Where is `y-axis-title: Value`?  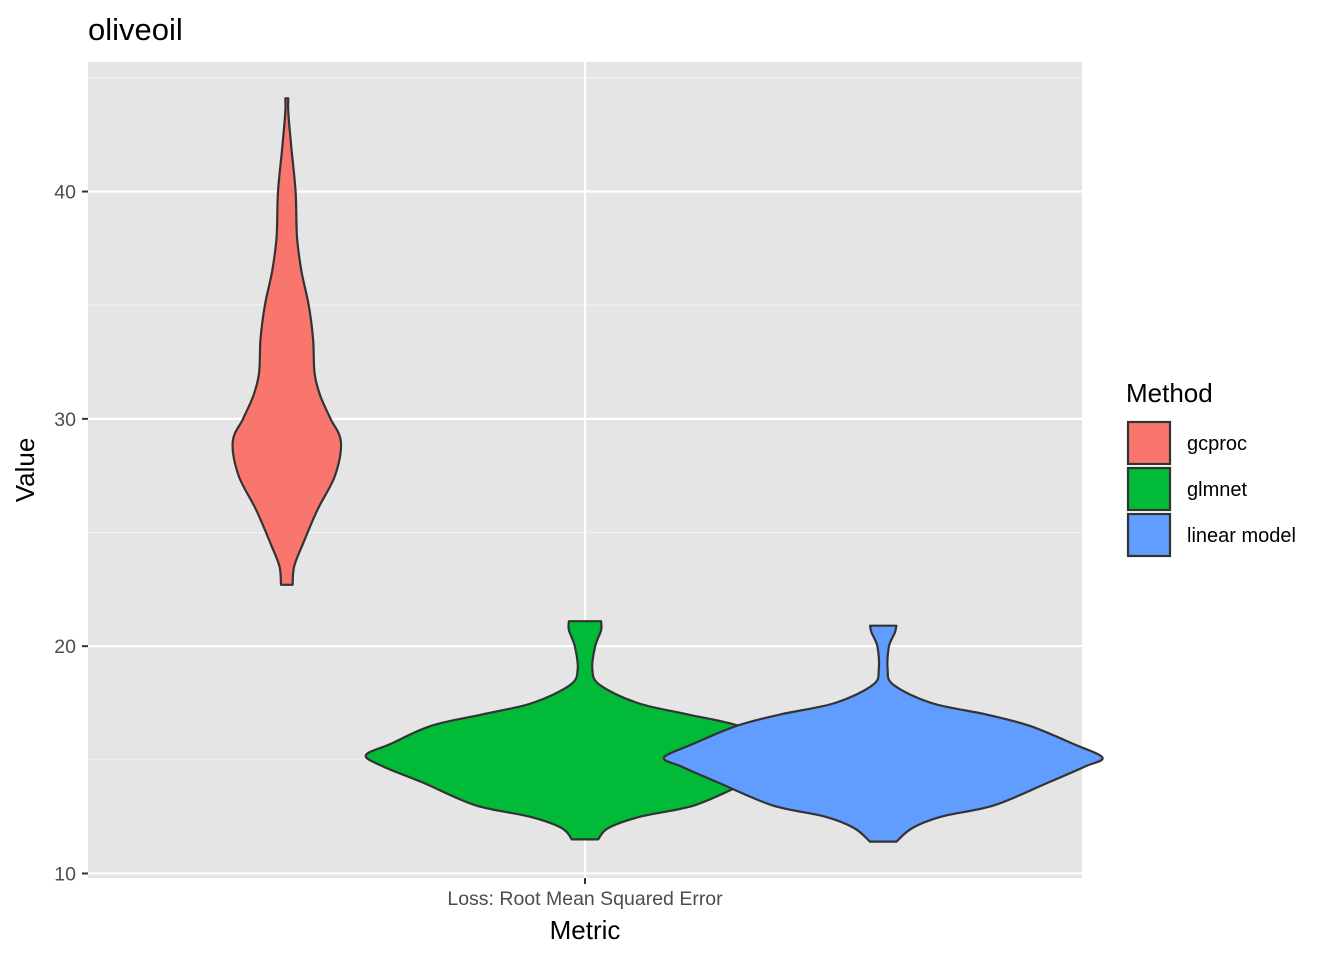
y-axis-title: Value is located at coordinates (25, 470).